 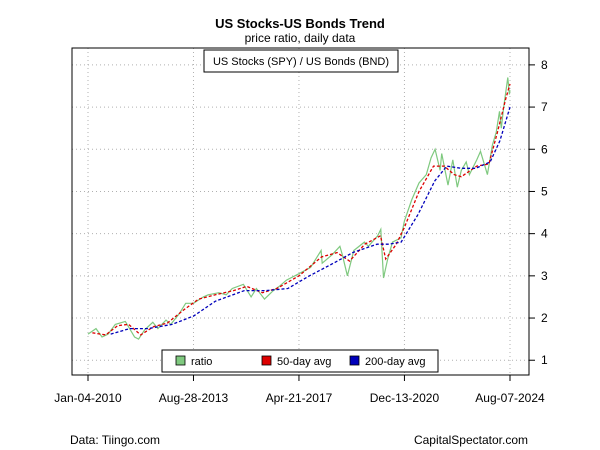 What do you see at coordinates (115, 440) in the screenshot?
I see `footer-source: Data: Tiingo.com` at bounding box center [115, 440].